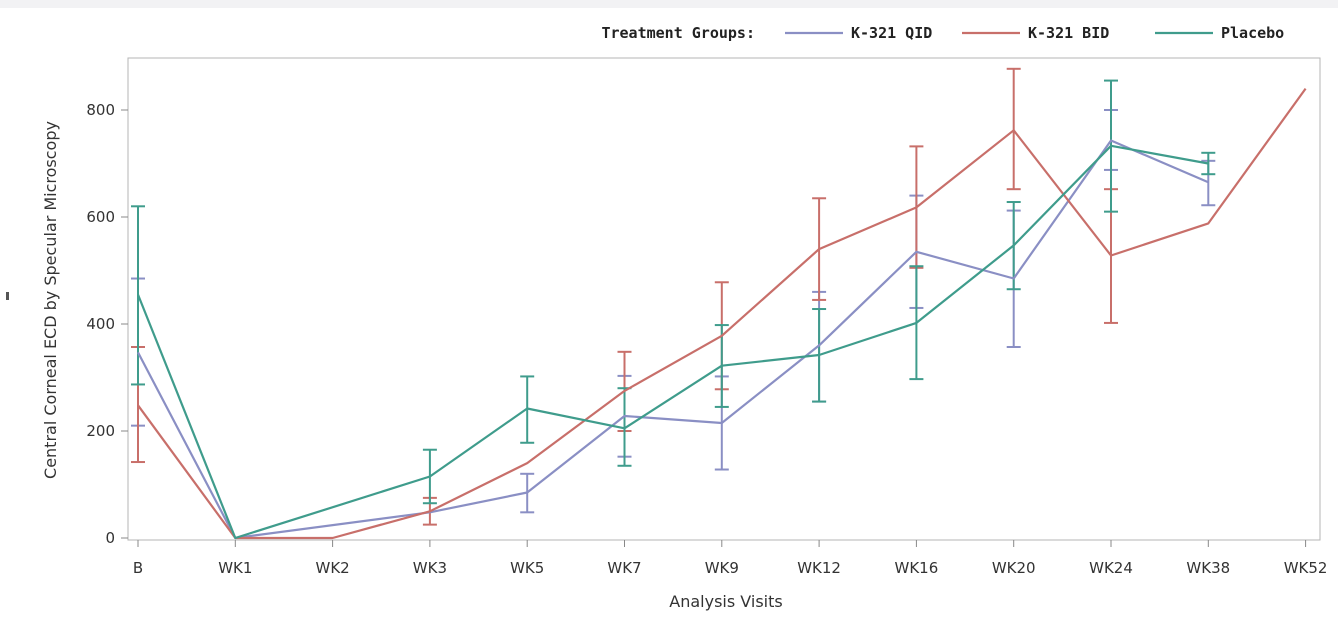 The width and height of the screenshot is (1338, 625). Describe the element at coordinates (110, 538) in the screenshot. I see `y-tick-label: 0` at that location.